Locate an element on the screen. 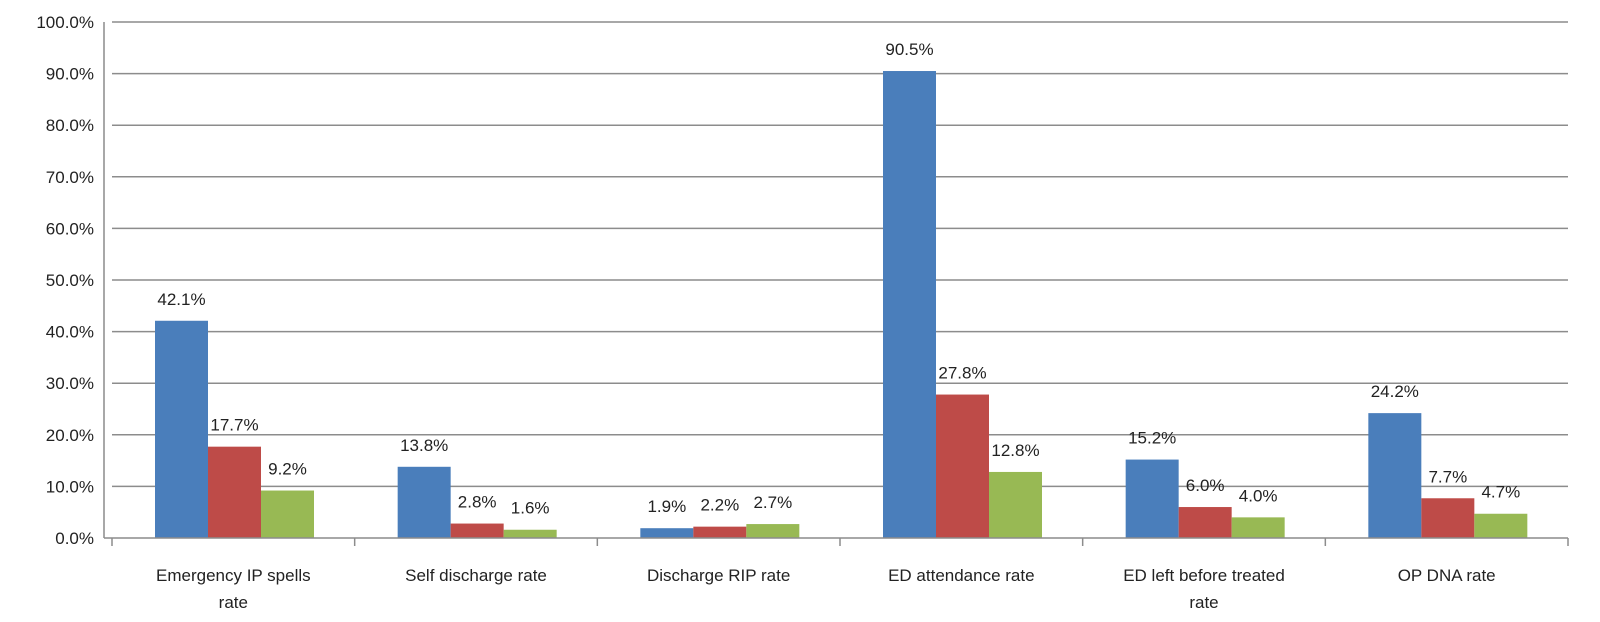 This screenshot has width=1600, height=622. category-label: ED left before treated is located at coordinates (1204, 575).